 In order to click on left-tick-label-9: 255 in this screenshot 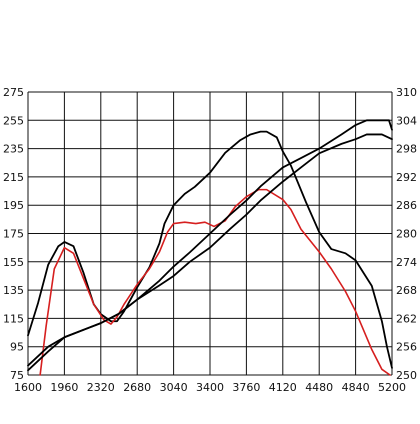, I will do `click(13, 120)`.